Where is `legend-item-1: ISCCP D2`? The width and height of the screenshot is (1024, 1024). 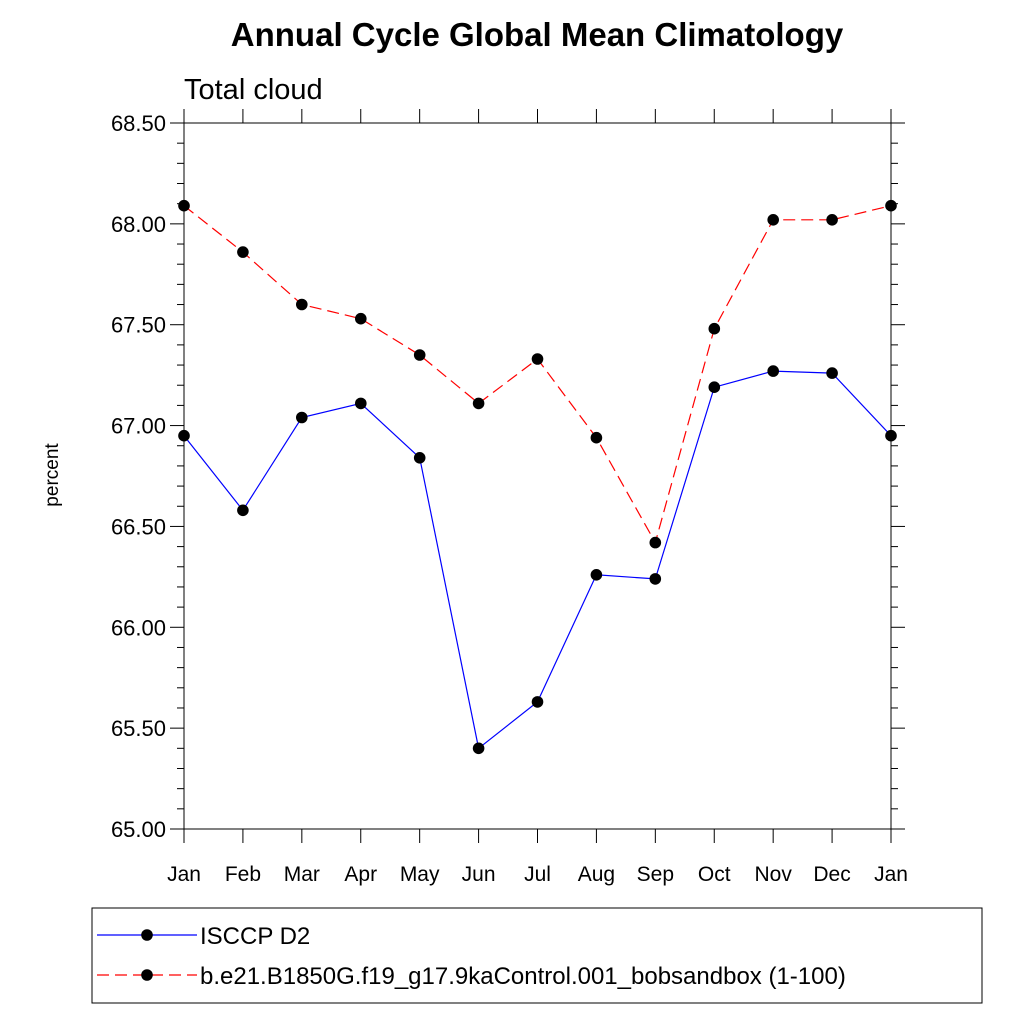
legend-item-1: ISCCP D2 is located at coordinates (203, 936).